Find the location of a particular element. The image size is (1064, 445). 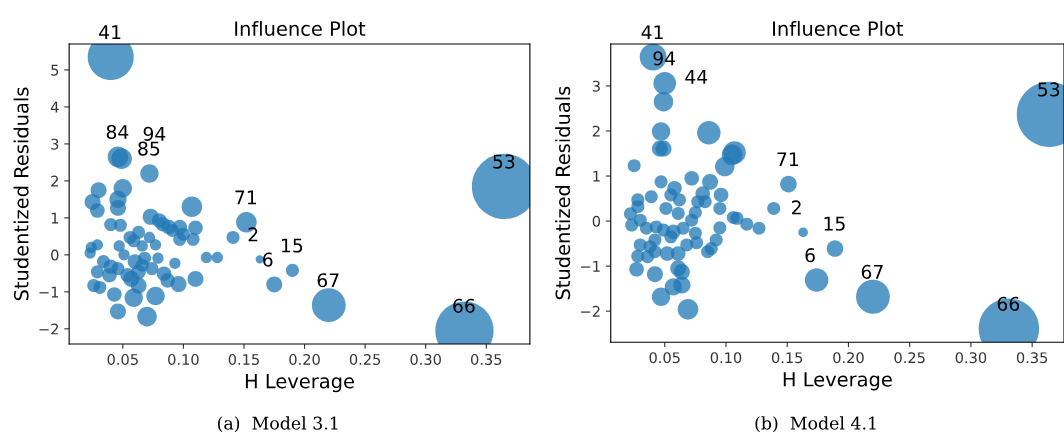

annotation: 94 is located at coordinates (154, 133).